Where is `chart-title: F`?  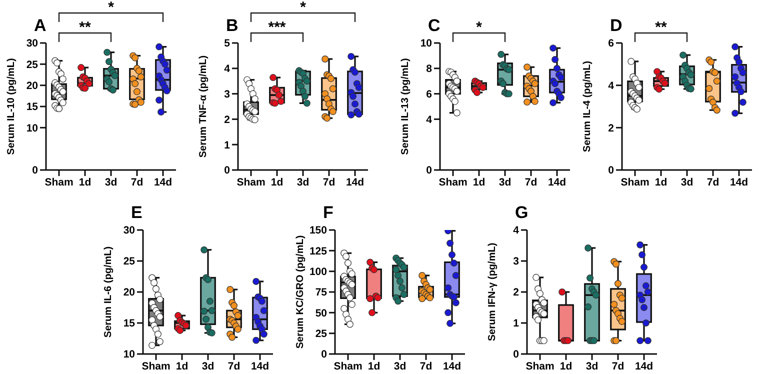
chart-title: F is located at coordinates (328, 212).